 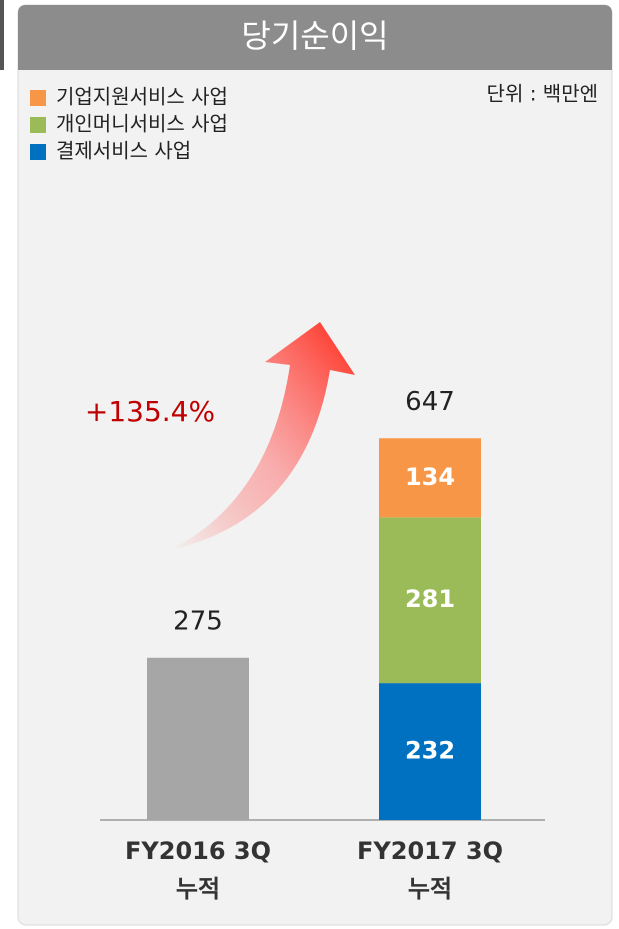 I want to click on chart-title: 당기순이익, so click(x=314, y=36).